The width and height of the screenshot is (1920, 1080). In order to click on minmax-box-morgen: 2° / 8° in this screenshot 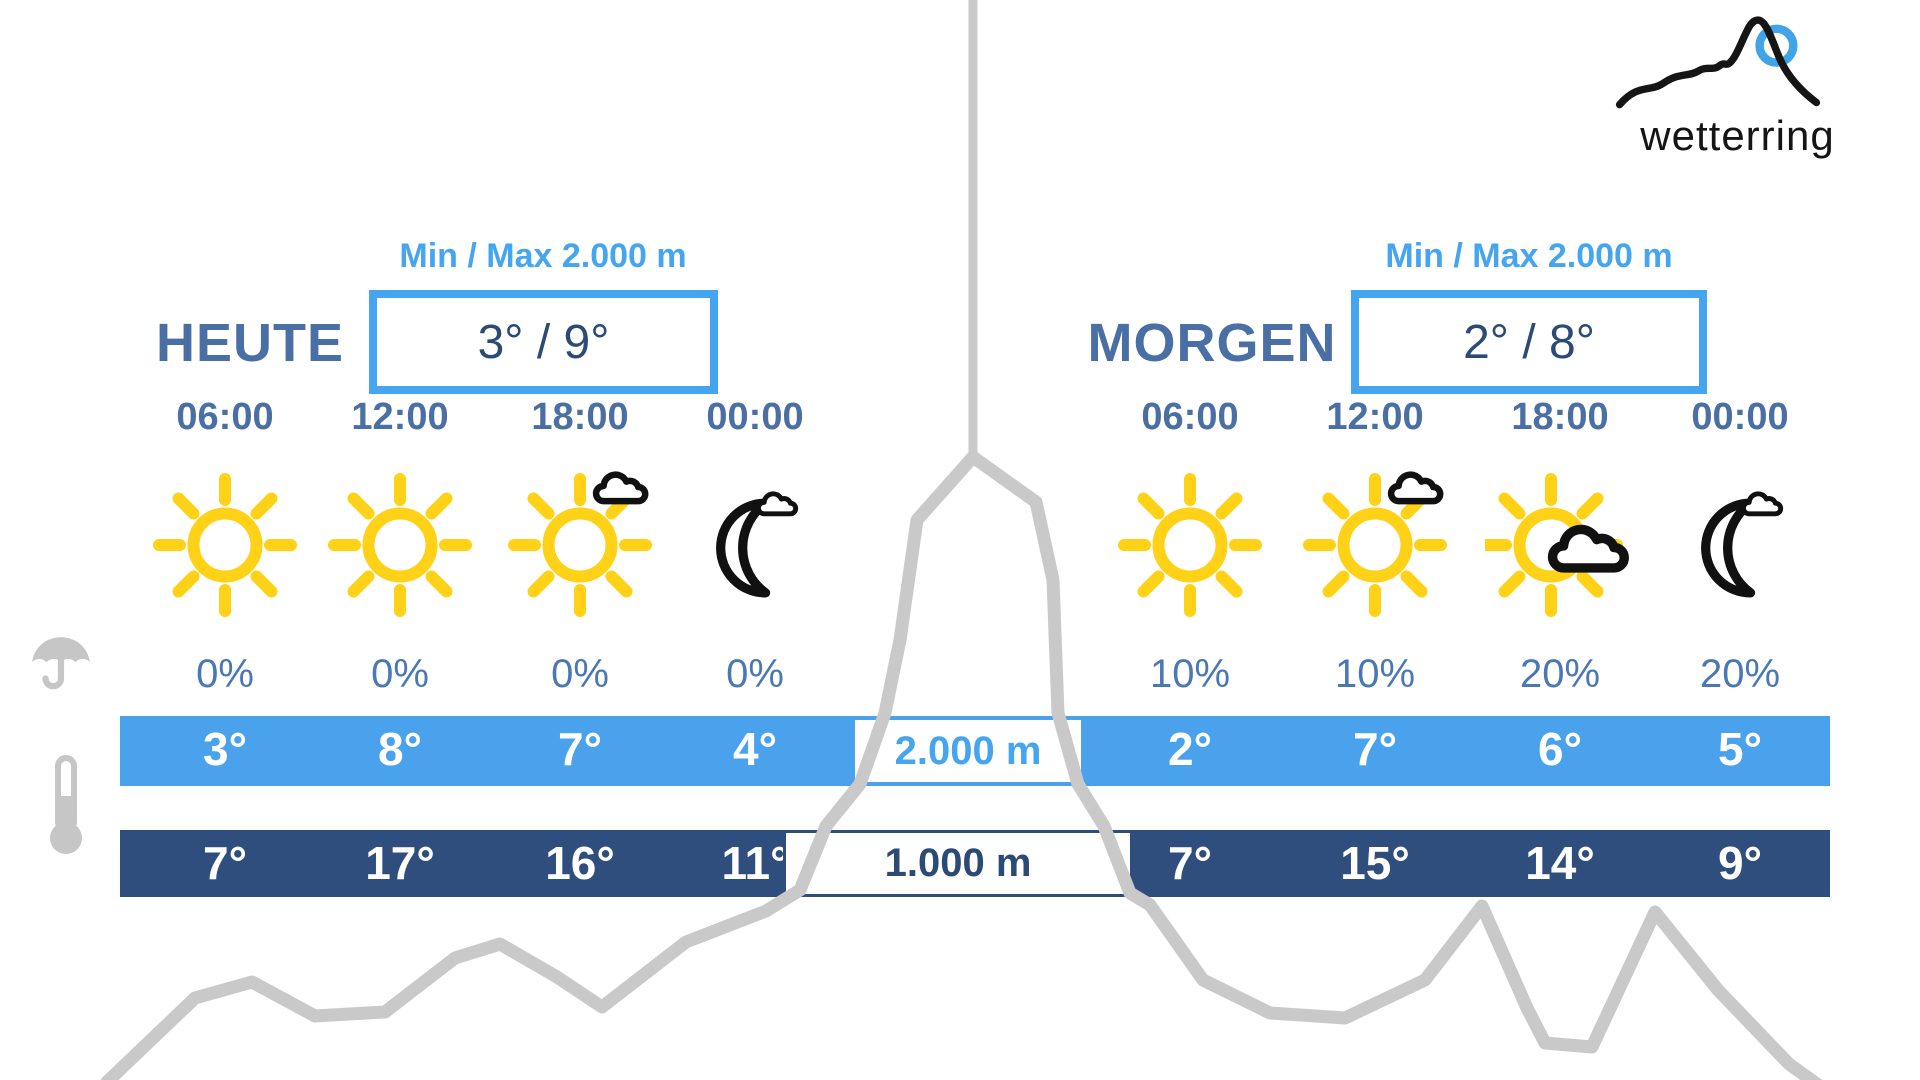, I will do `click(1529, 342)`.